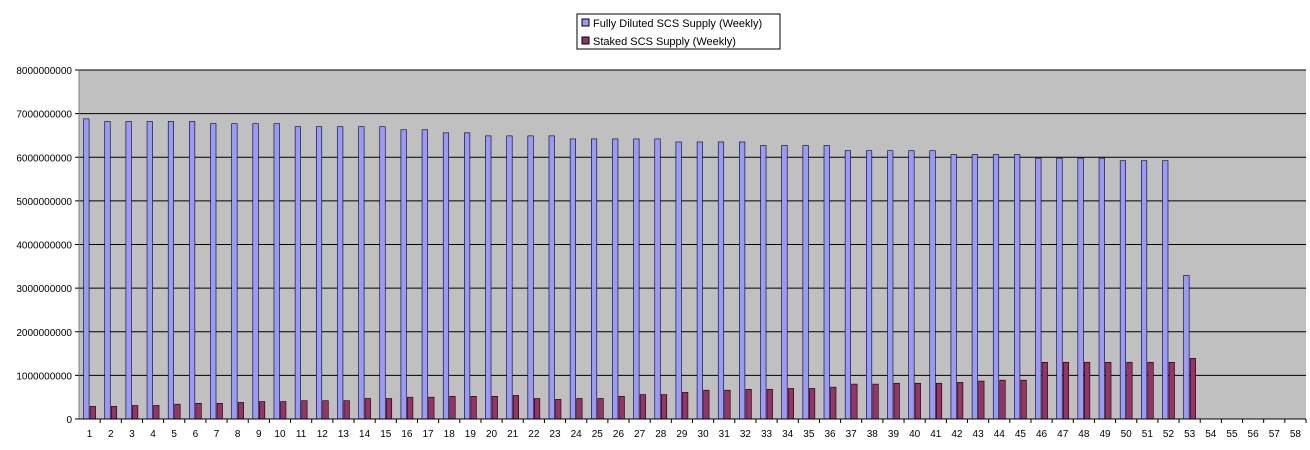  I want to click on x-tick-label: 4, so click(153, 434).